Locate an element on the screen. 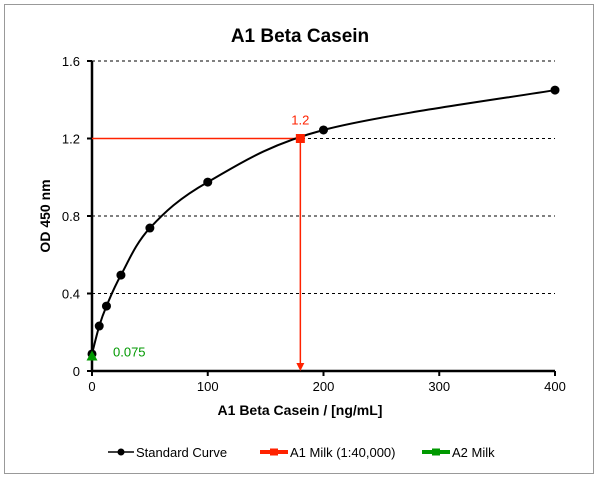  a1-milk-point is located at coordinates (300, 138).